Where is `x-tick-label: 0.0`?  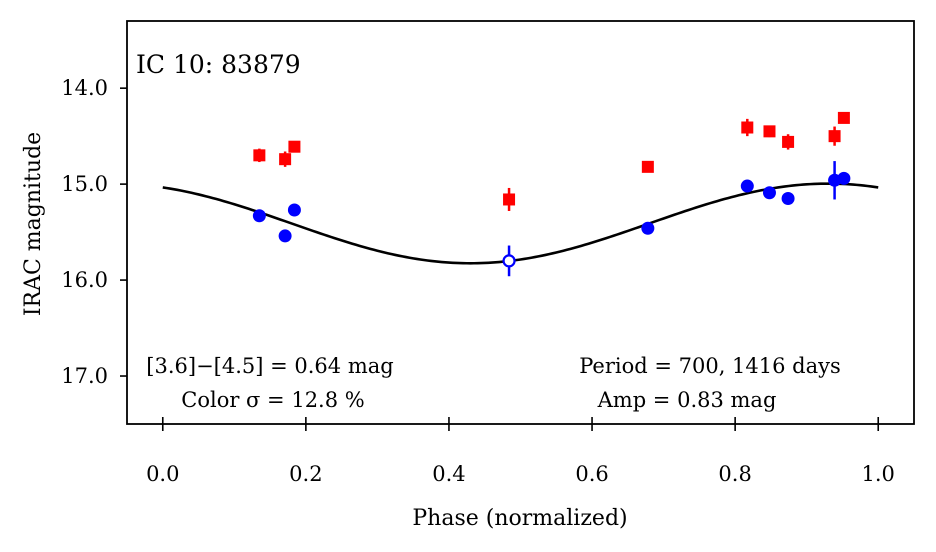 x-tick-label: 0.0 is located at coordinates (162, 474).